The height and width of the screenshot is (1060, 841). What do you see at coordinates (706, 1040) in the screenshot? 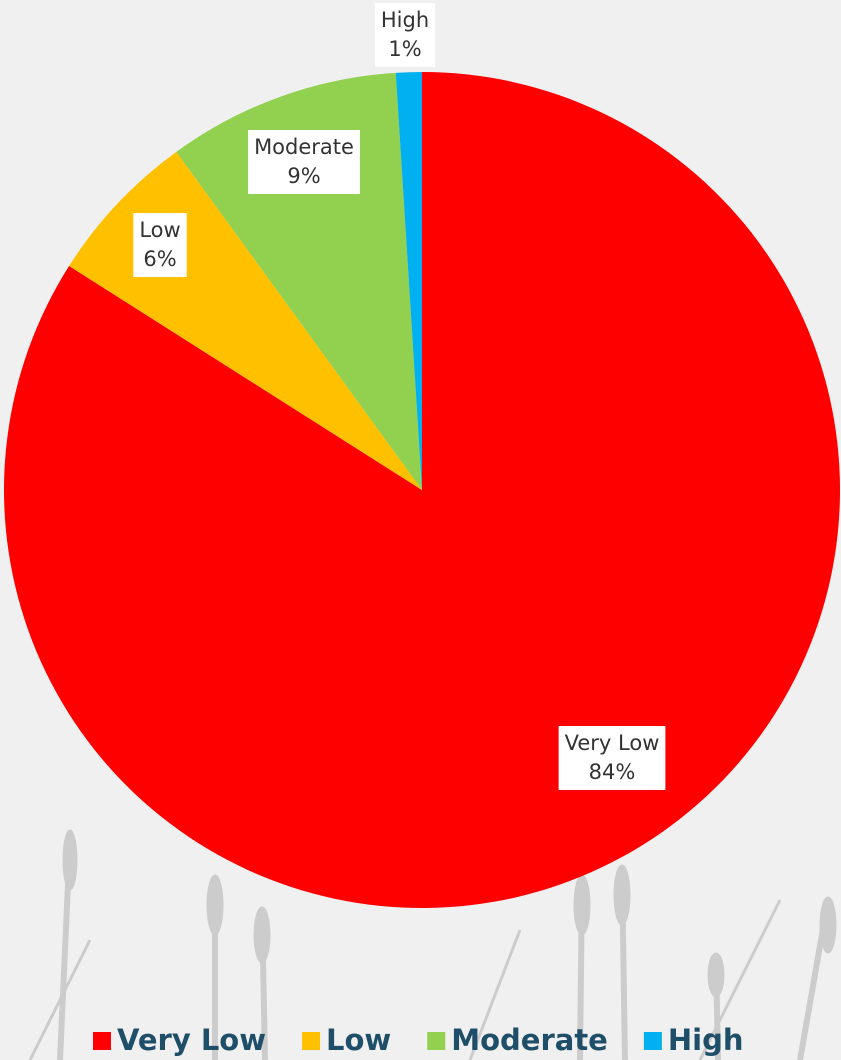
I see `legend-label: High` at bounding box center [706, 1040].